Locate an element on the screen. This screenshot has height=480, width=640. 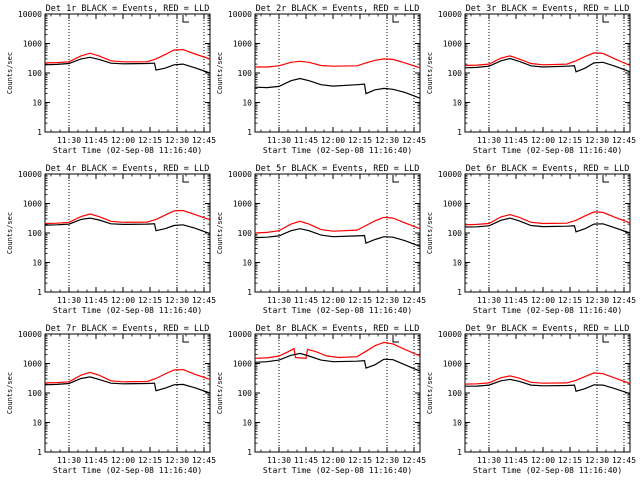
chart-title: Det 6r BLACK = Events, RED = LLD is located at coordinates (548, 169).